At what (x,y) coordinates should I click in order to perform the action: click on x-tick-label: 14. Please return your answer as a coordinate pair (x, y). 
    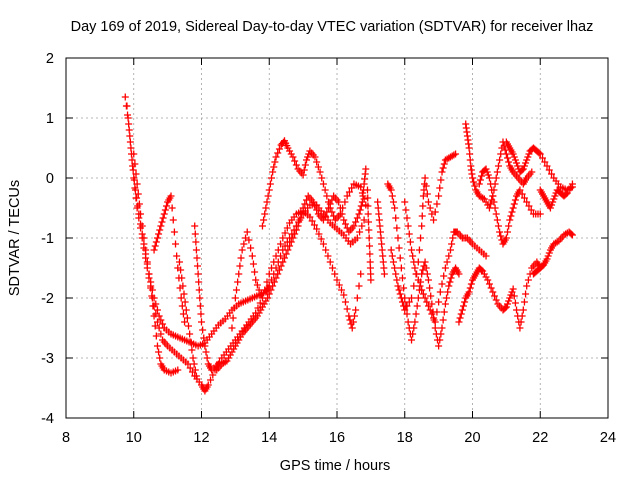
    Looking at the image, I should click on (269, 438).